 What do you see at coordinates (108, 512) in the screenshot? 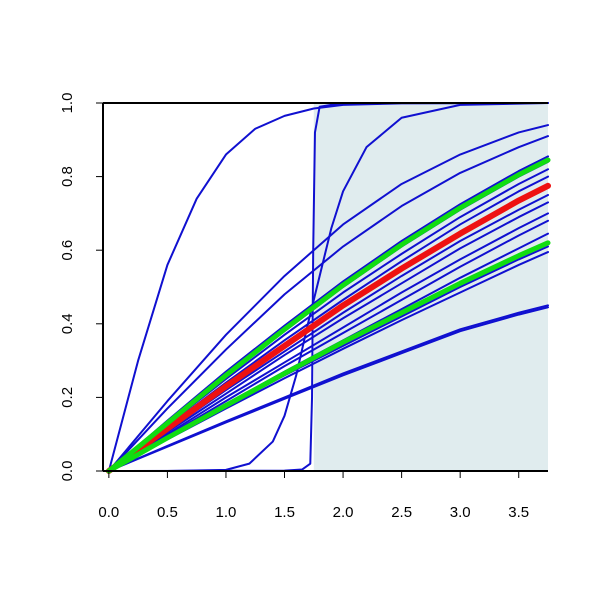
I see `x-tick-label: 0.0` at bounding box center [108, 512].